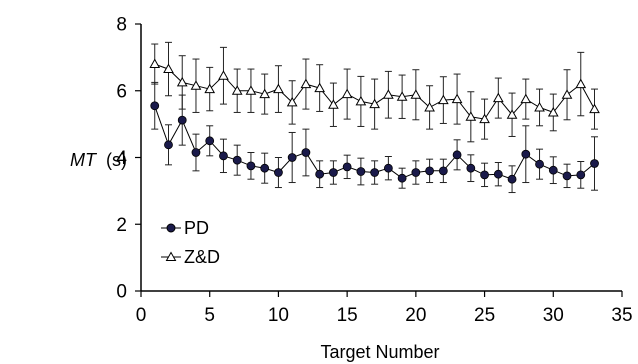 Image resolution: width=638 pixels, height=364 pixels. What do you see at coordinates (196, 228) in the screenshot?
I see `legend-label-pd: PD` at bounding box center [196, 228].